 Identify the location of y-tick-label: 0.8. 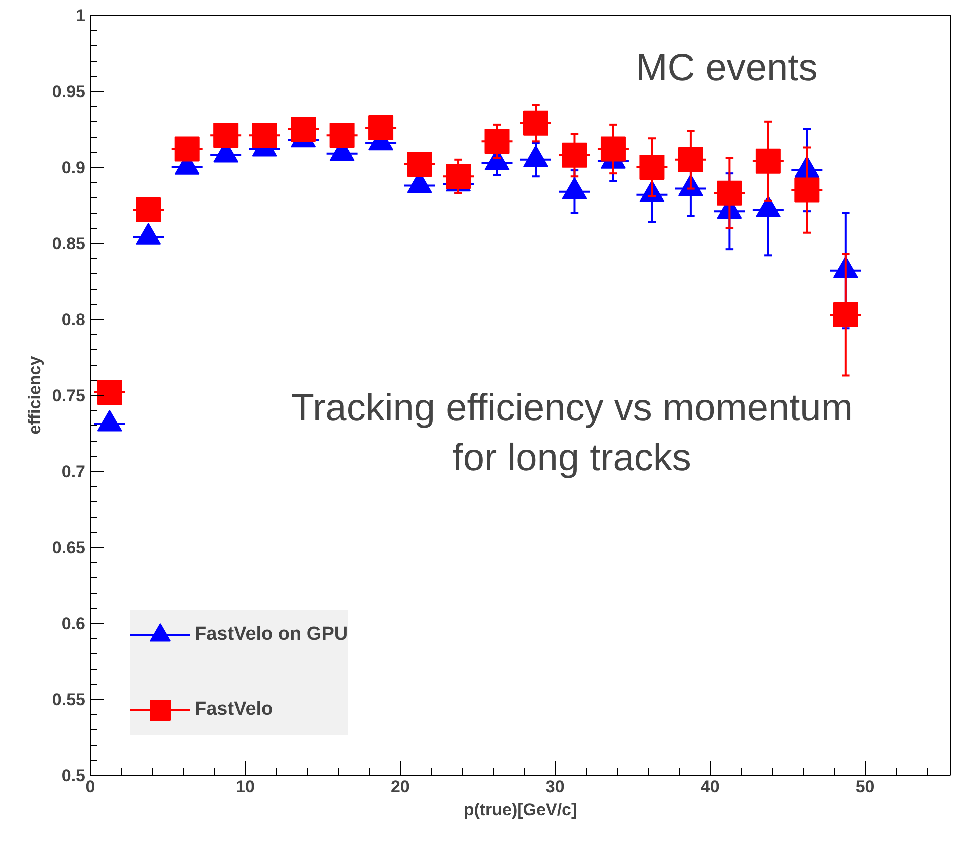
(74, 320).